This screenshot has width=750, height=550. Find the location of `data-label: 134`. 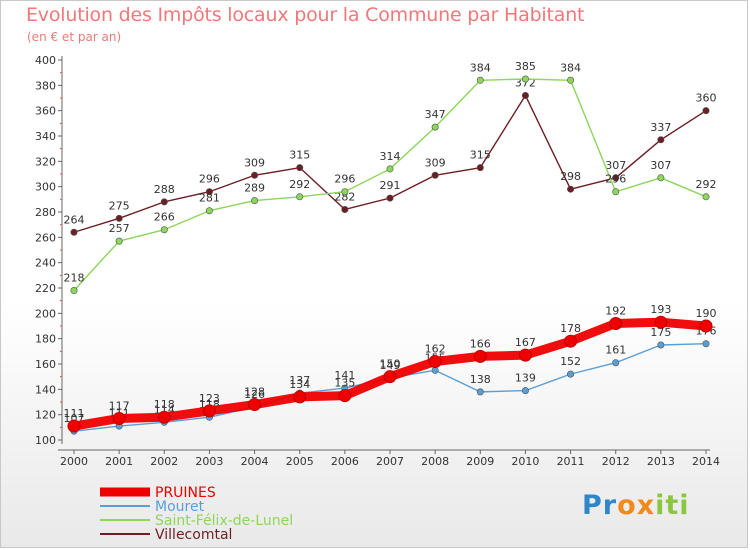

data-label: 134 is located at coordinates (299, 384).